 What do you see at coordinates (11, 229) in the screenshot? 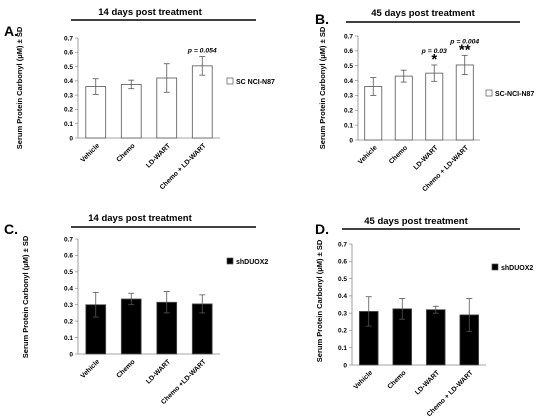
I see `panel-letter: C.` at bounding box center [11, 229].